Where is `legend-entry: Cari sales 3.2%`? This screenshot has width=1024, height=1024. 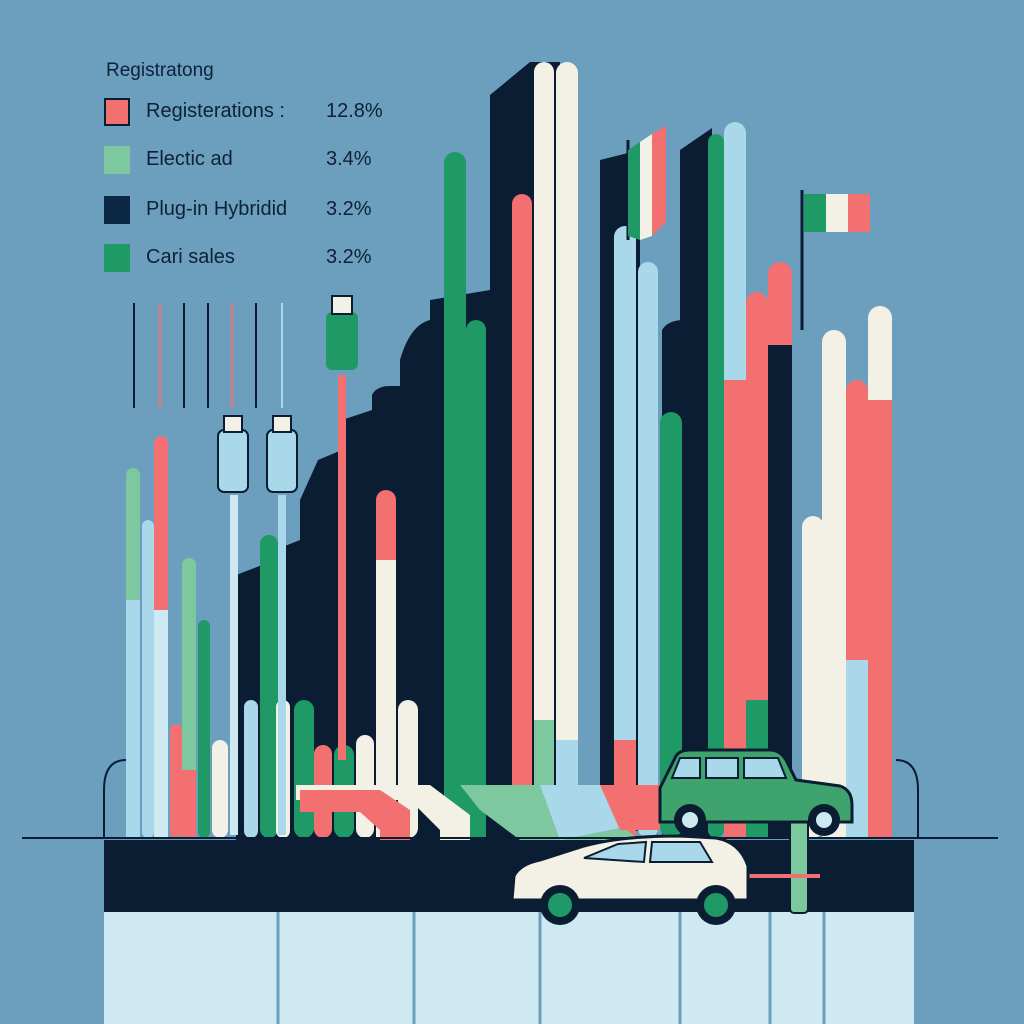
legend-entry: Cari sales 3.2% is located at coordinates (254, 259).